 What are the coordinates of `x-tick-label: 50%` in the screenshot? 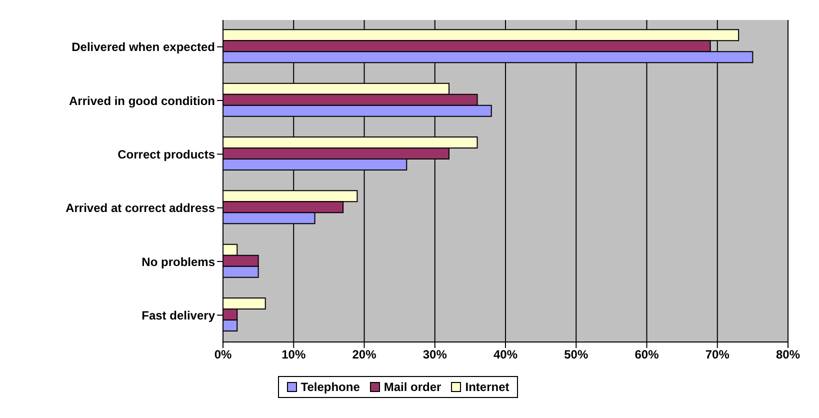 It's located at (576, 355).